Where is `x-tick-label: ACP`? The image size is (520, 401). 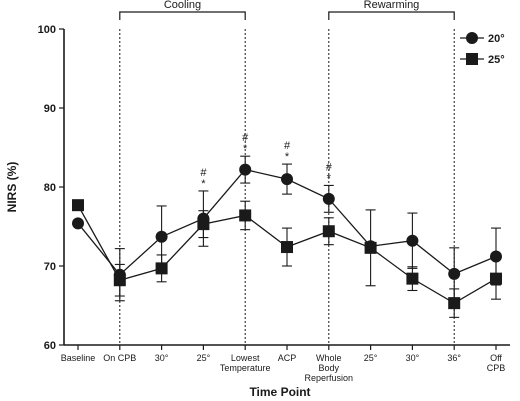
x-tick-label: ACP is located at coordinates (287, 358).